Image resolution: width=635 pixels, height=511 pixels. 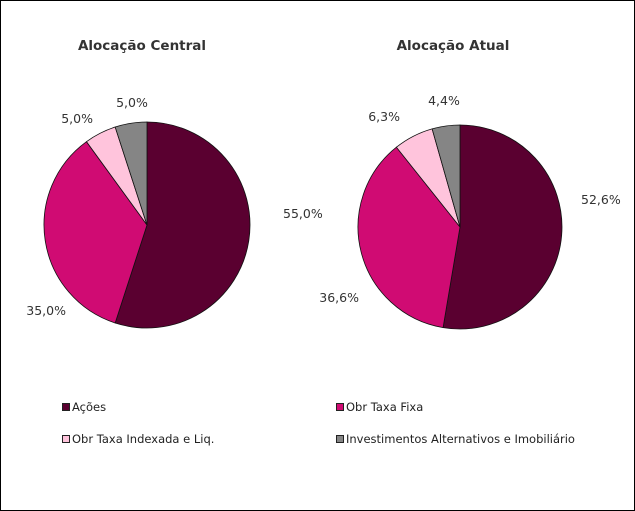 I want to click on data-label-acoes: 55,0%, so click(x=303, y=213).